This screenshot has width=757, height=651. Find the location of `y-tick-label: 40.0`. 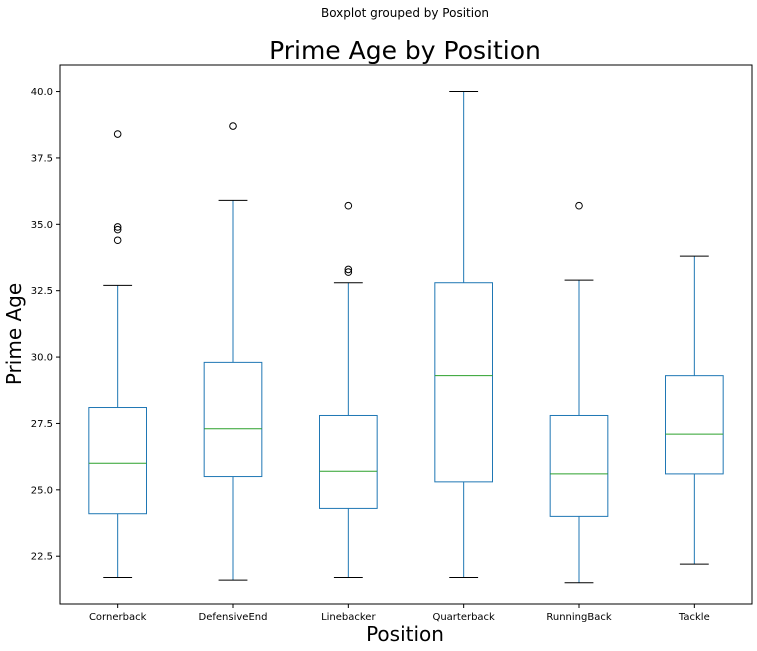

y-tick-label: 40.0 is located at coordinates (42, 92).